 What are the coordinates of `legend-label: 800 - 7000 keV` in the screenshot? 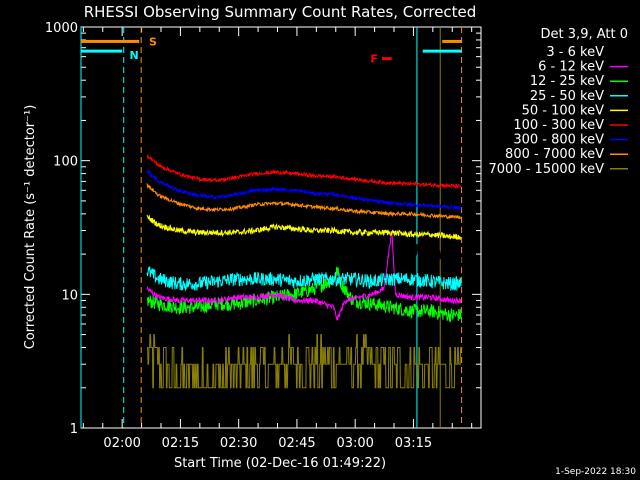 It's located at (554, 154).